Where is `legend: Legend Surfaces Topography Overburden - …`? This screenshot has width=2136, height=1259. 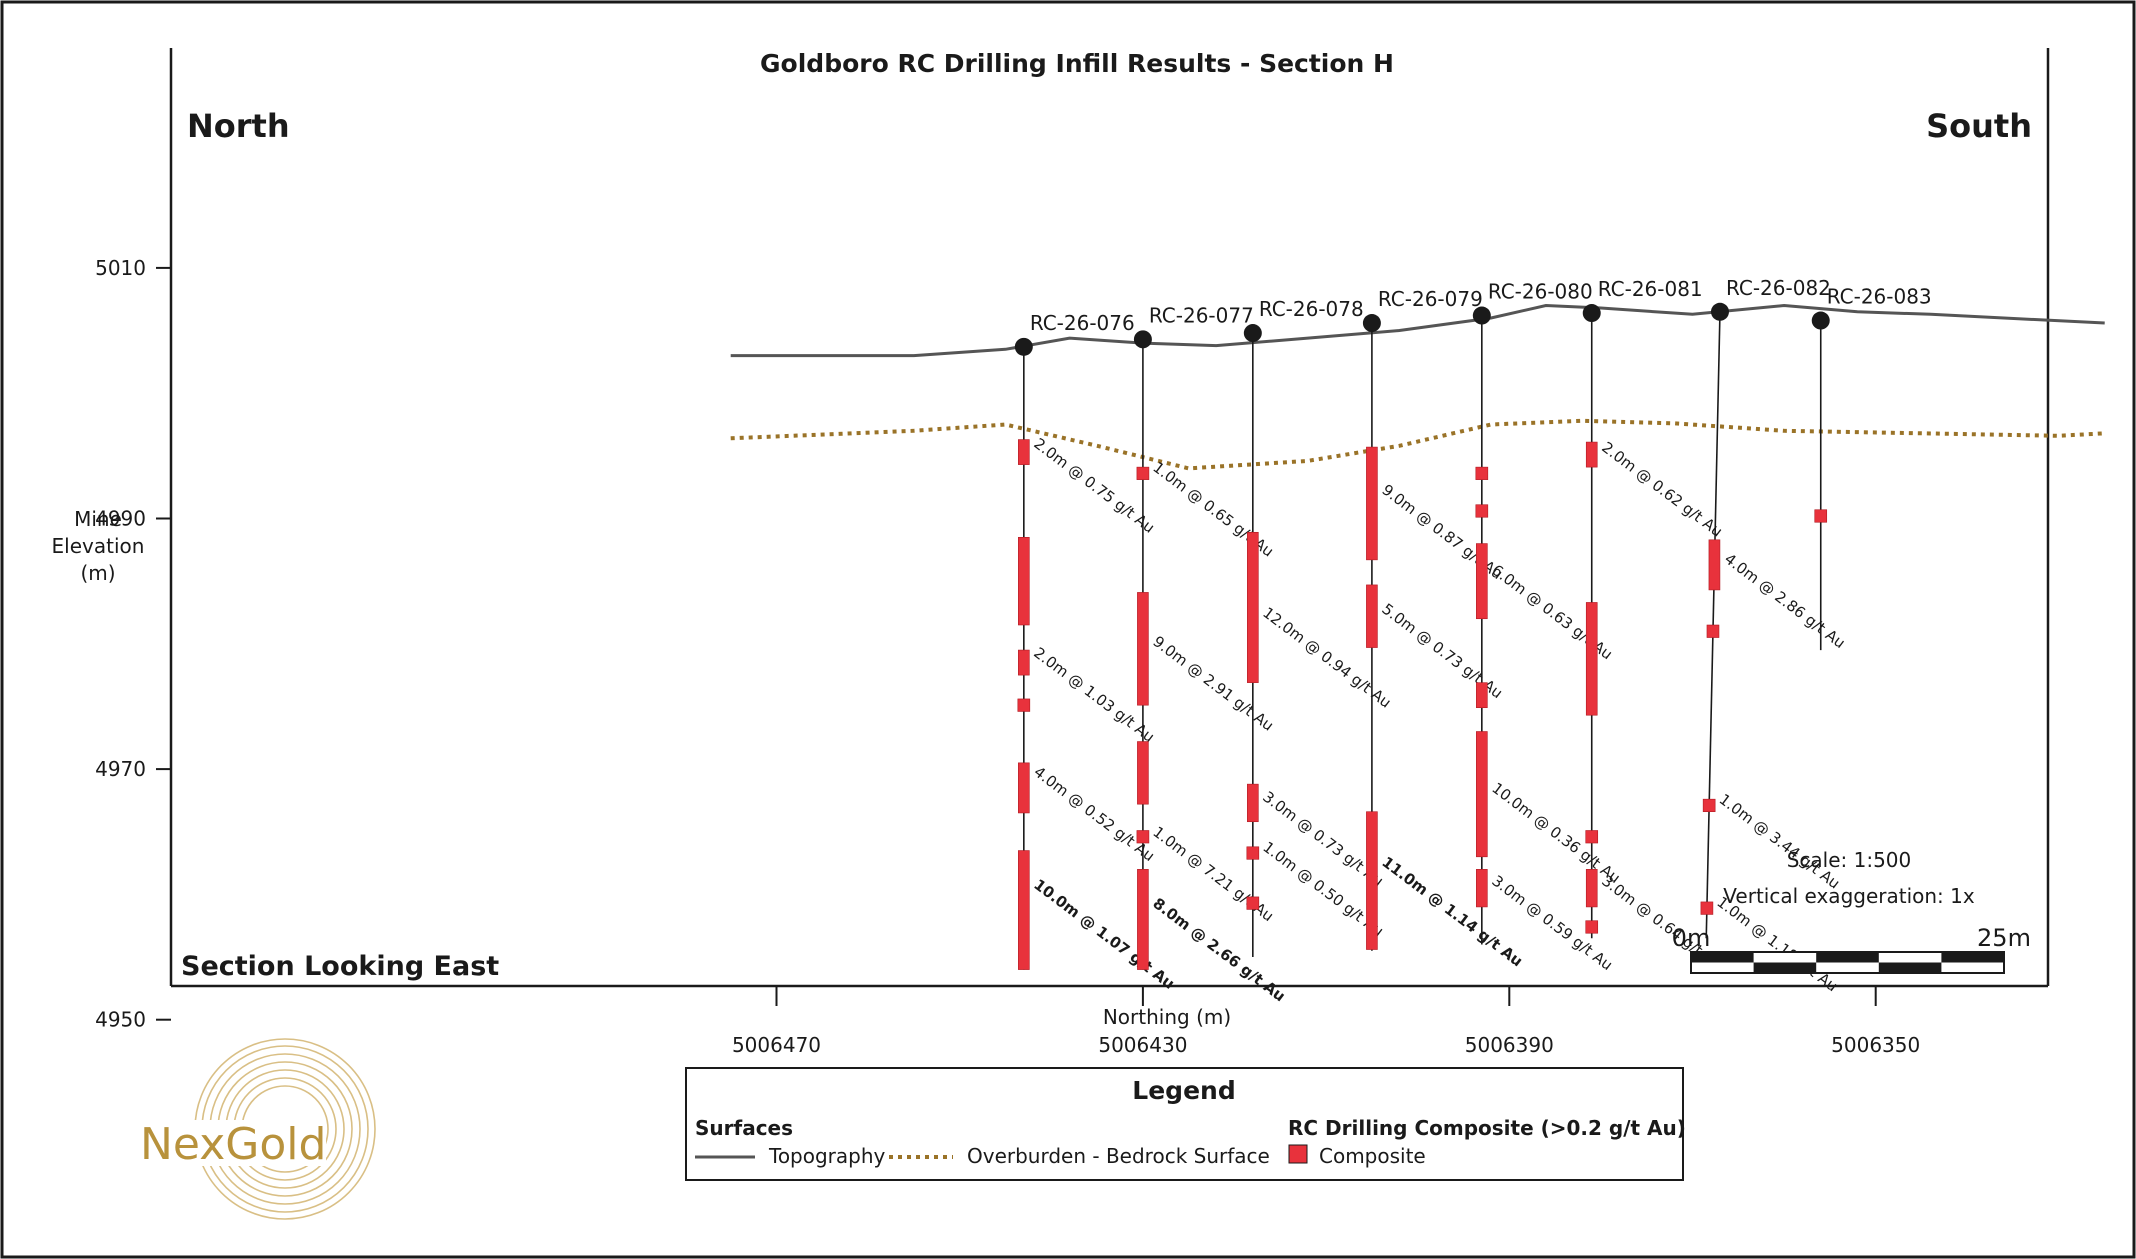
legend: Legend Surfaces Topography Overburden - … is located at coordinates (1185, 1124).